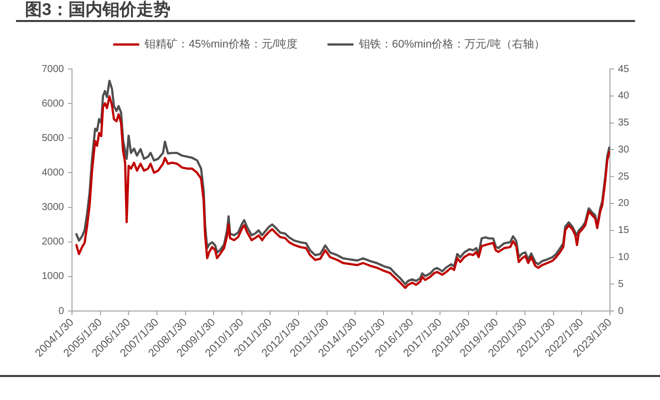 This screenshot has height=400, width=660. Describe the element at coordinates (624, 230) in the screenshot. I see `y2-tick-label: 15` at that location.